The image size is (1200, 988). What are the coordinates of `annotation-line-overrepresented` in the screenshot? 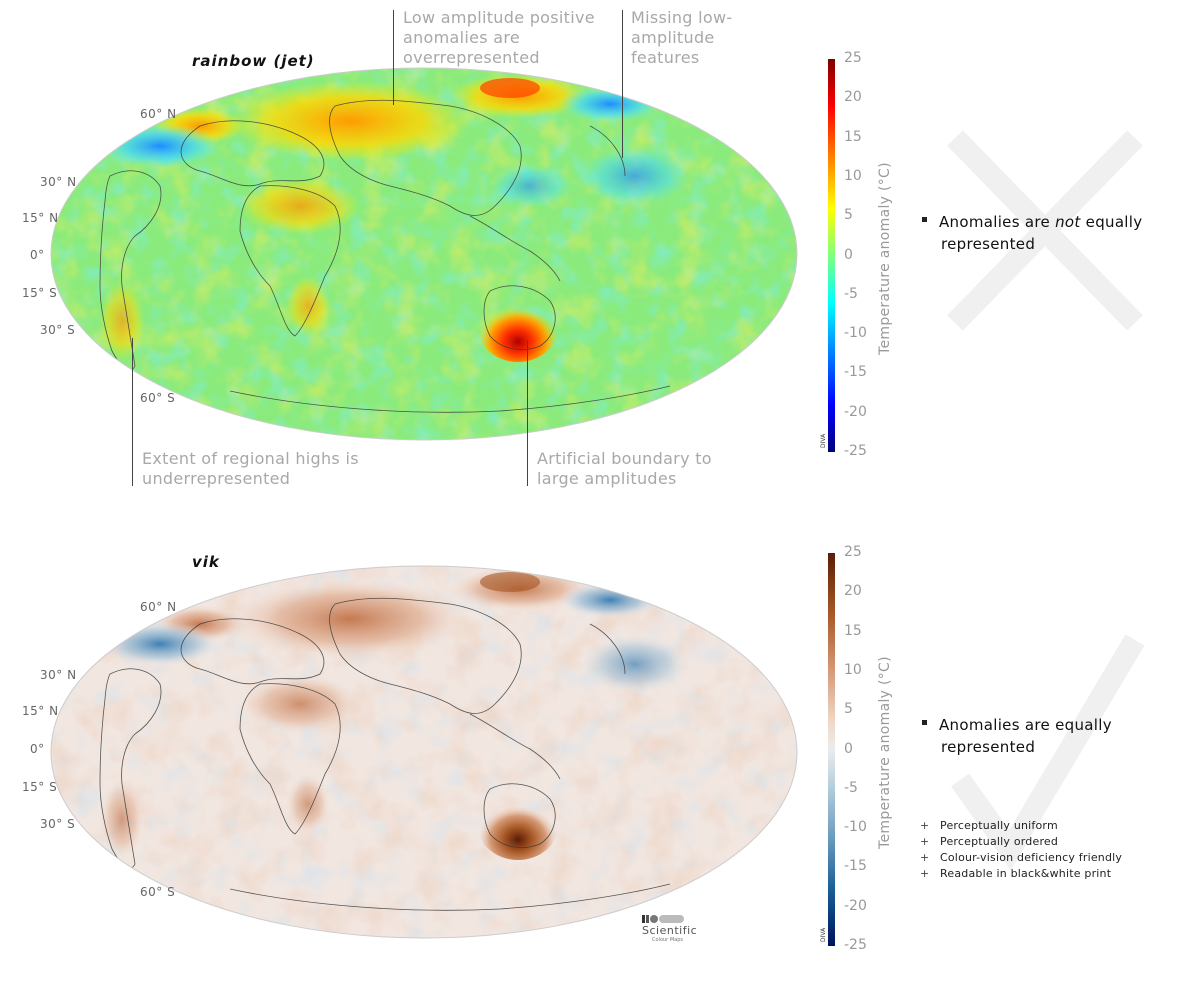 It's located at (393, 57).